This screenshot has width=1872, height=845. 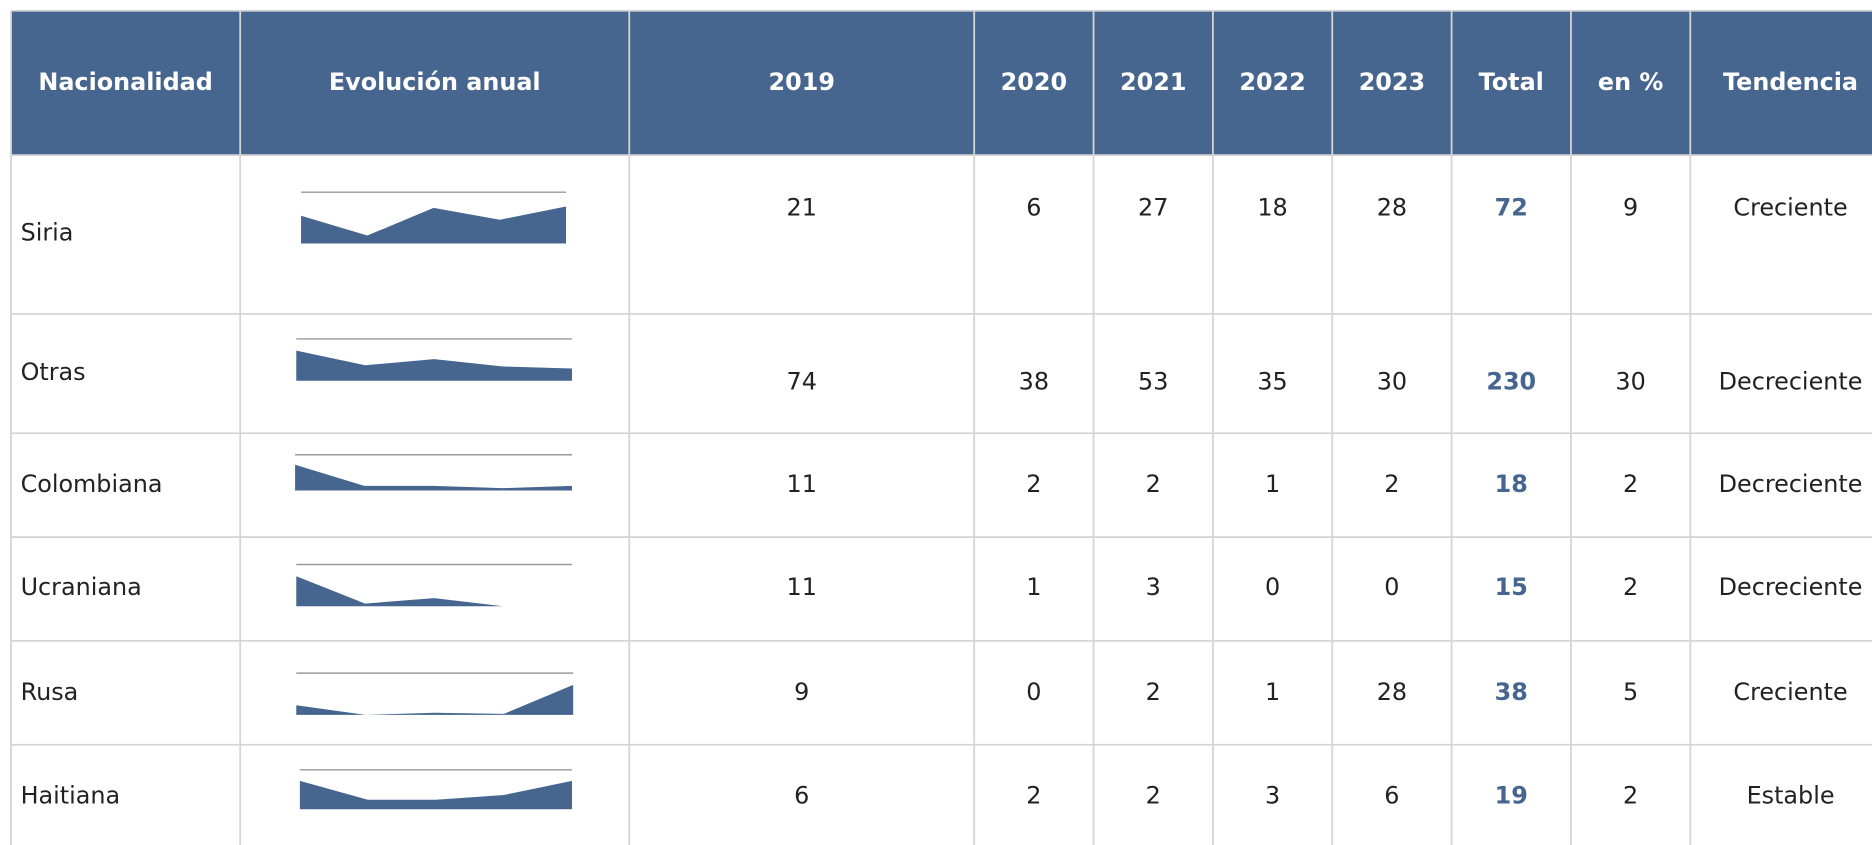 What do you see at coordinates (71, 796) in the screenshot?
I see `nationality: Haitiana` at bounding box center [71, 796].